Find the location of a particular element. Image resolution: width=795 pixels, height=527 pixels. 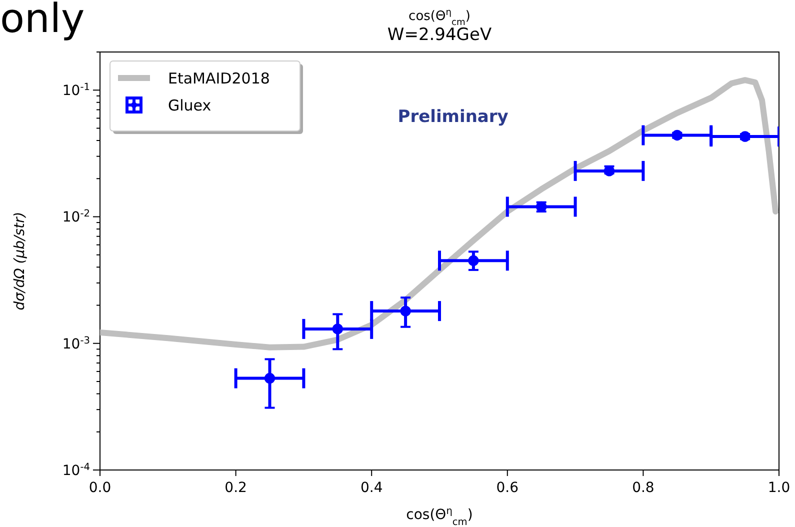

y-tick-label: 10$^{-2}$ is located at coordinates (76, 217).